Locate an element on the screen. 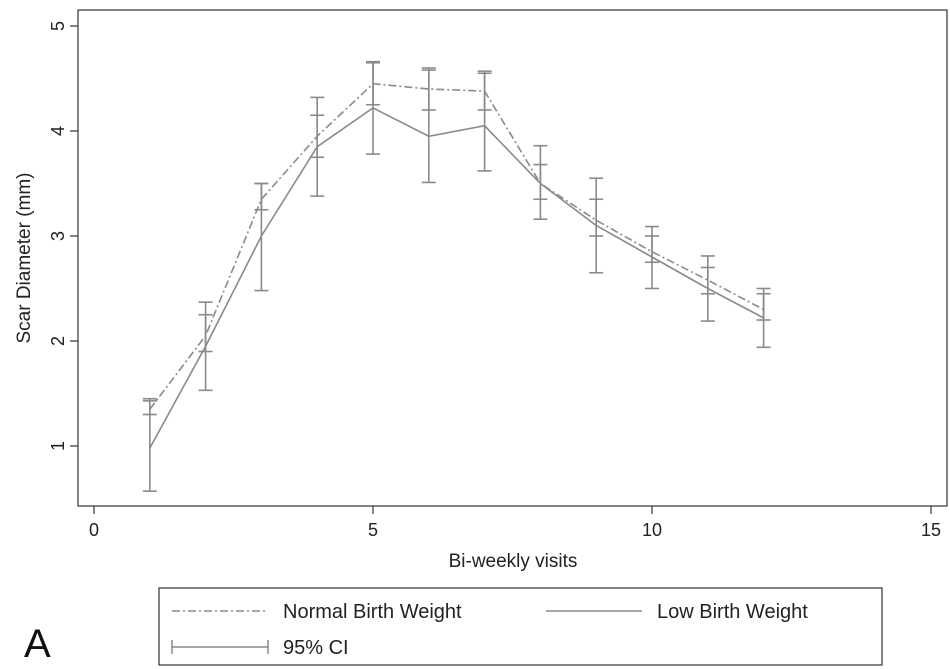 This screenshot has height=669, width=950. x-tick-label: 15 is located at coordinates (931, 530).